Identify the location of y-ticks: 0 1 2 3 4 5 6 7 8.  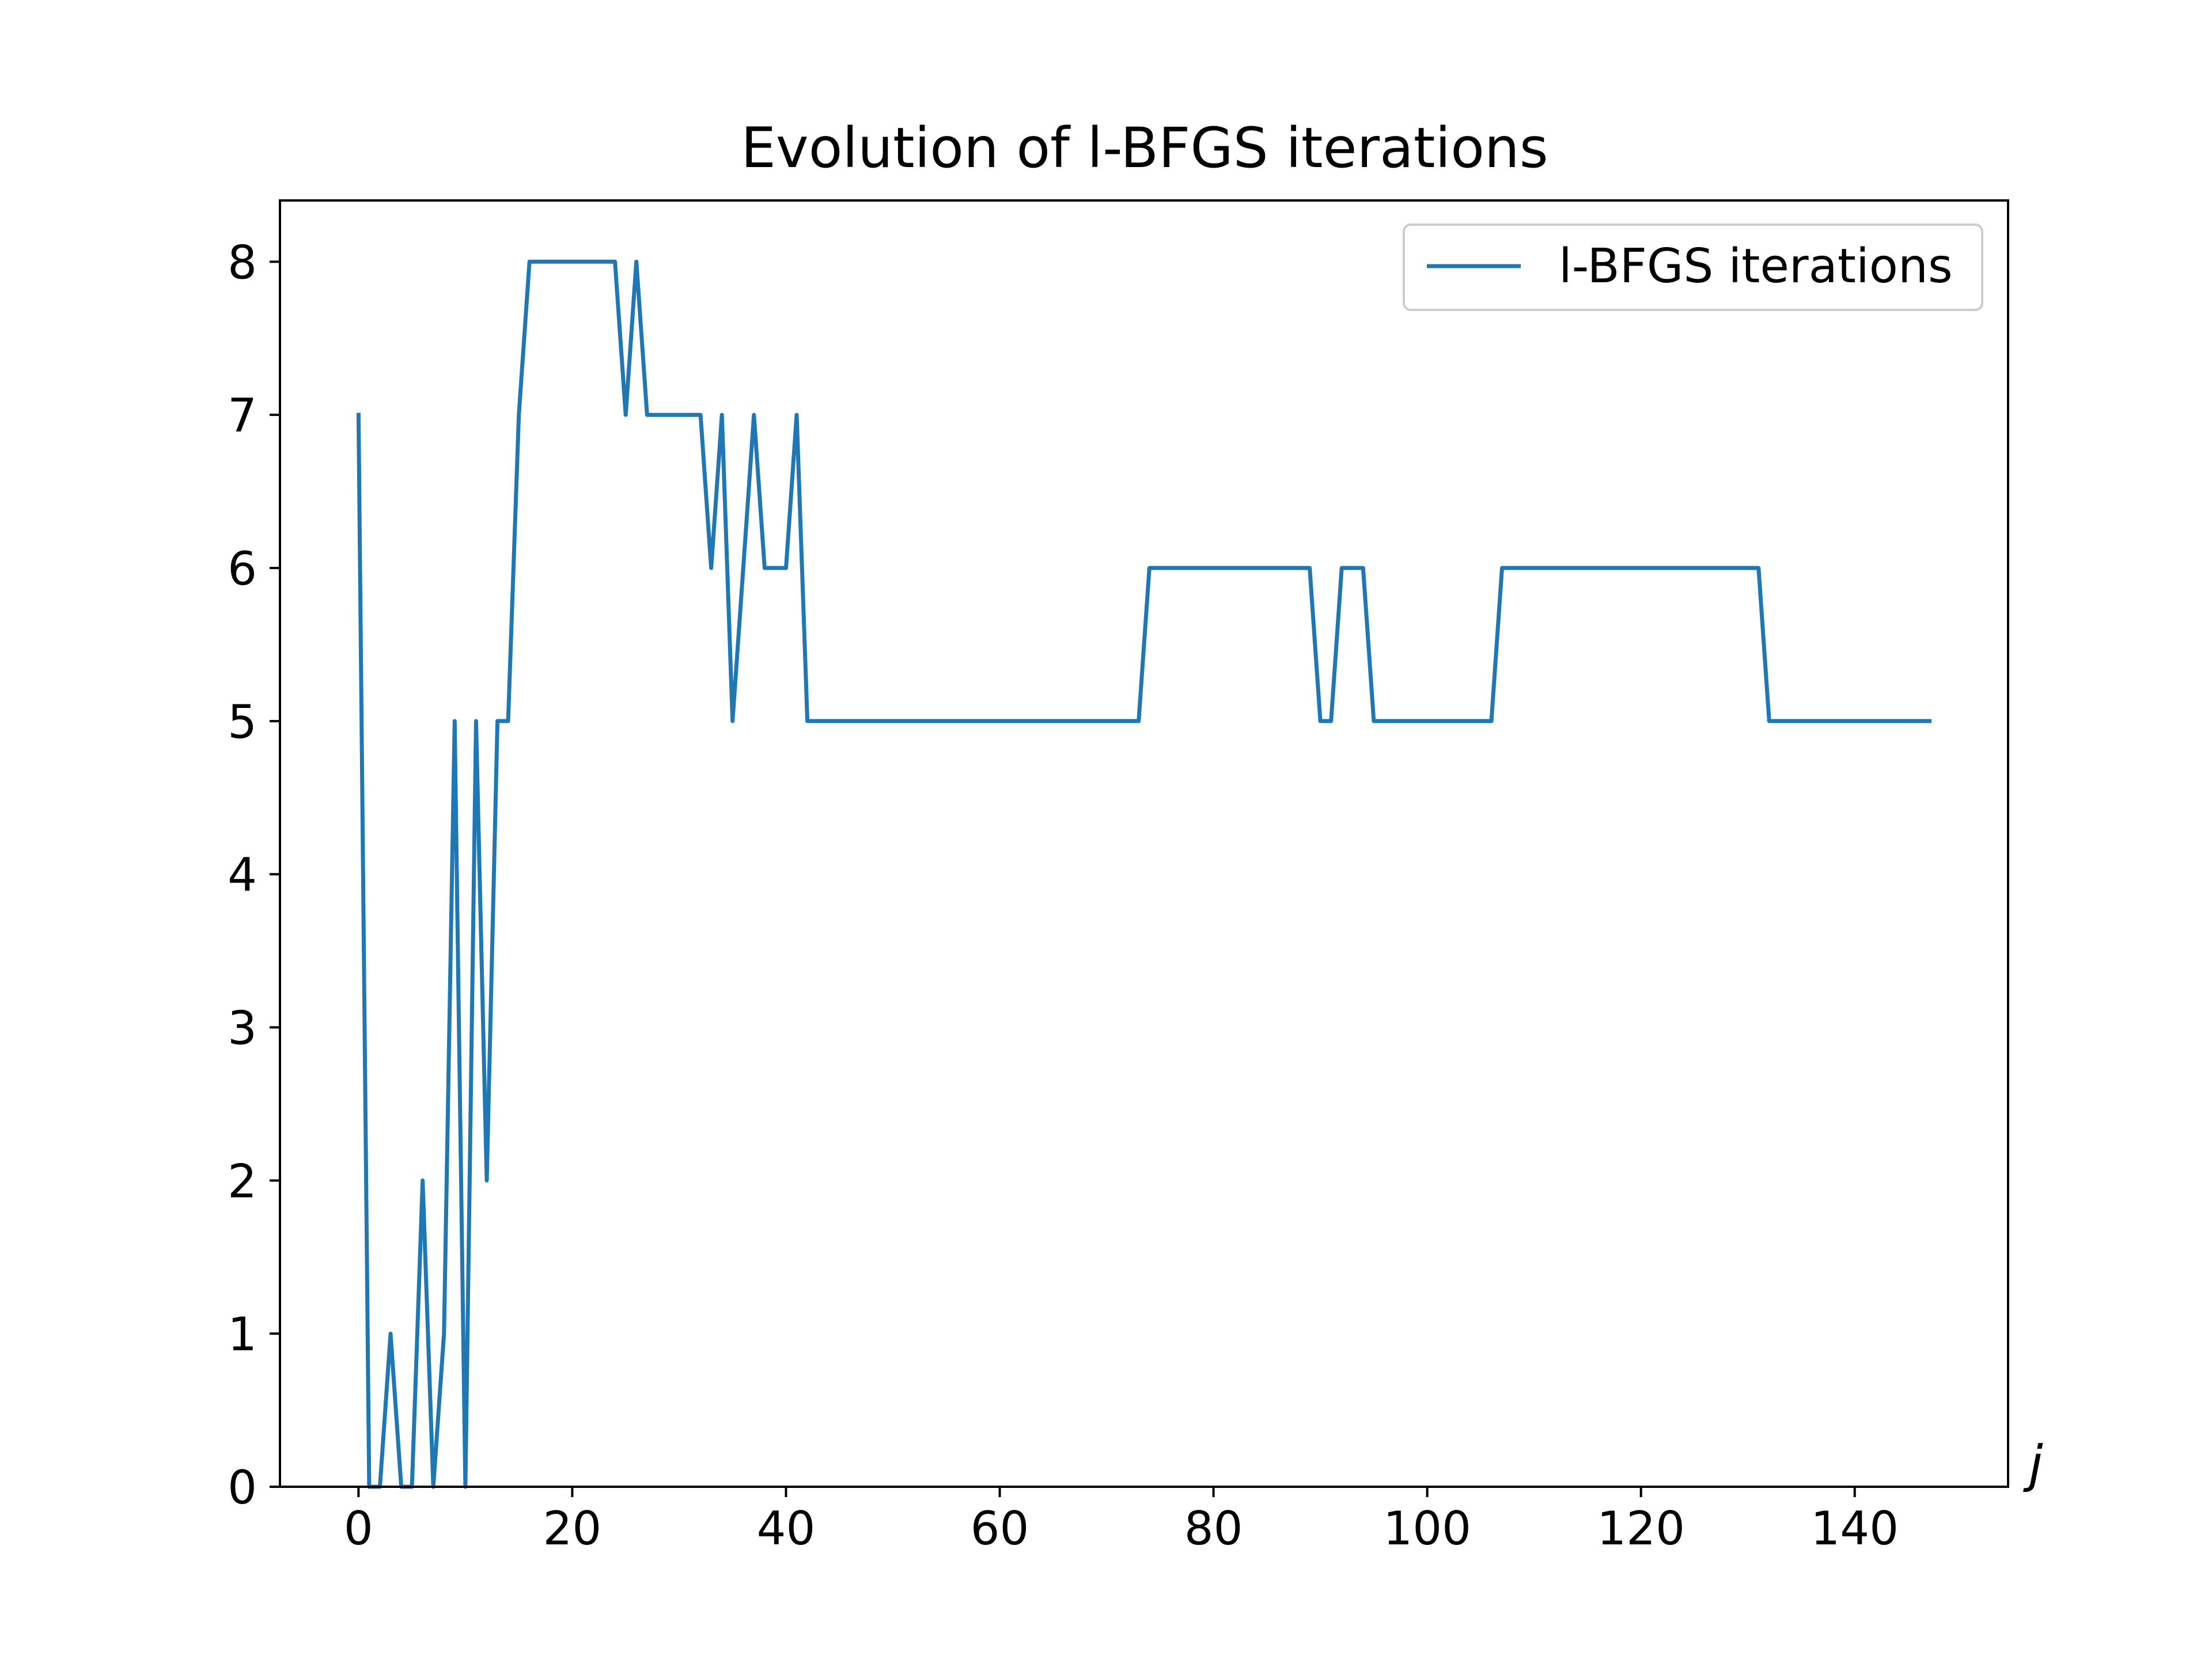
(254, 875).